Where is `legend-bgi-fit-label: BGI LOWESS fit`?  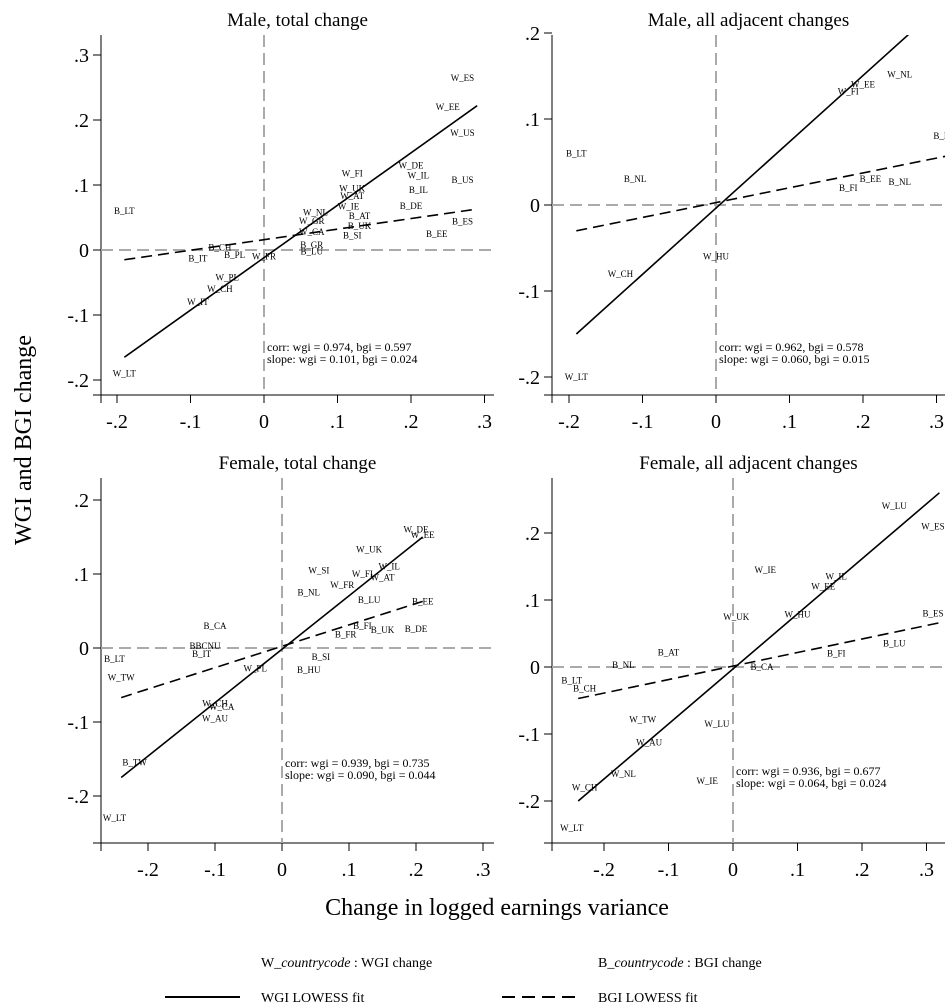
legend-bgi-fit-label: BGI LOWESS fit is located at coordinates (648, 998).